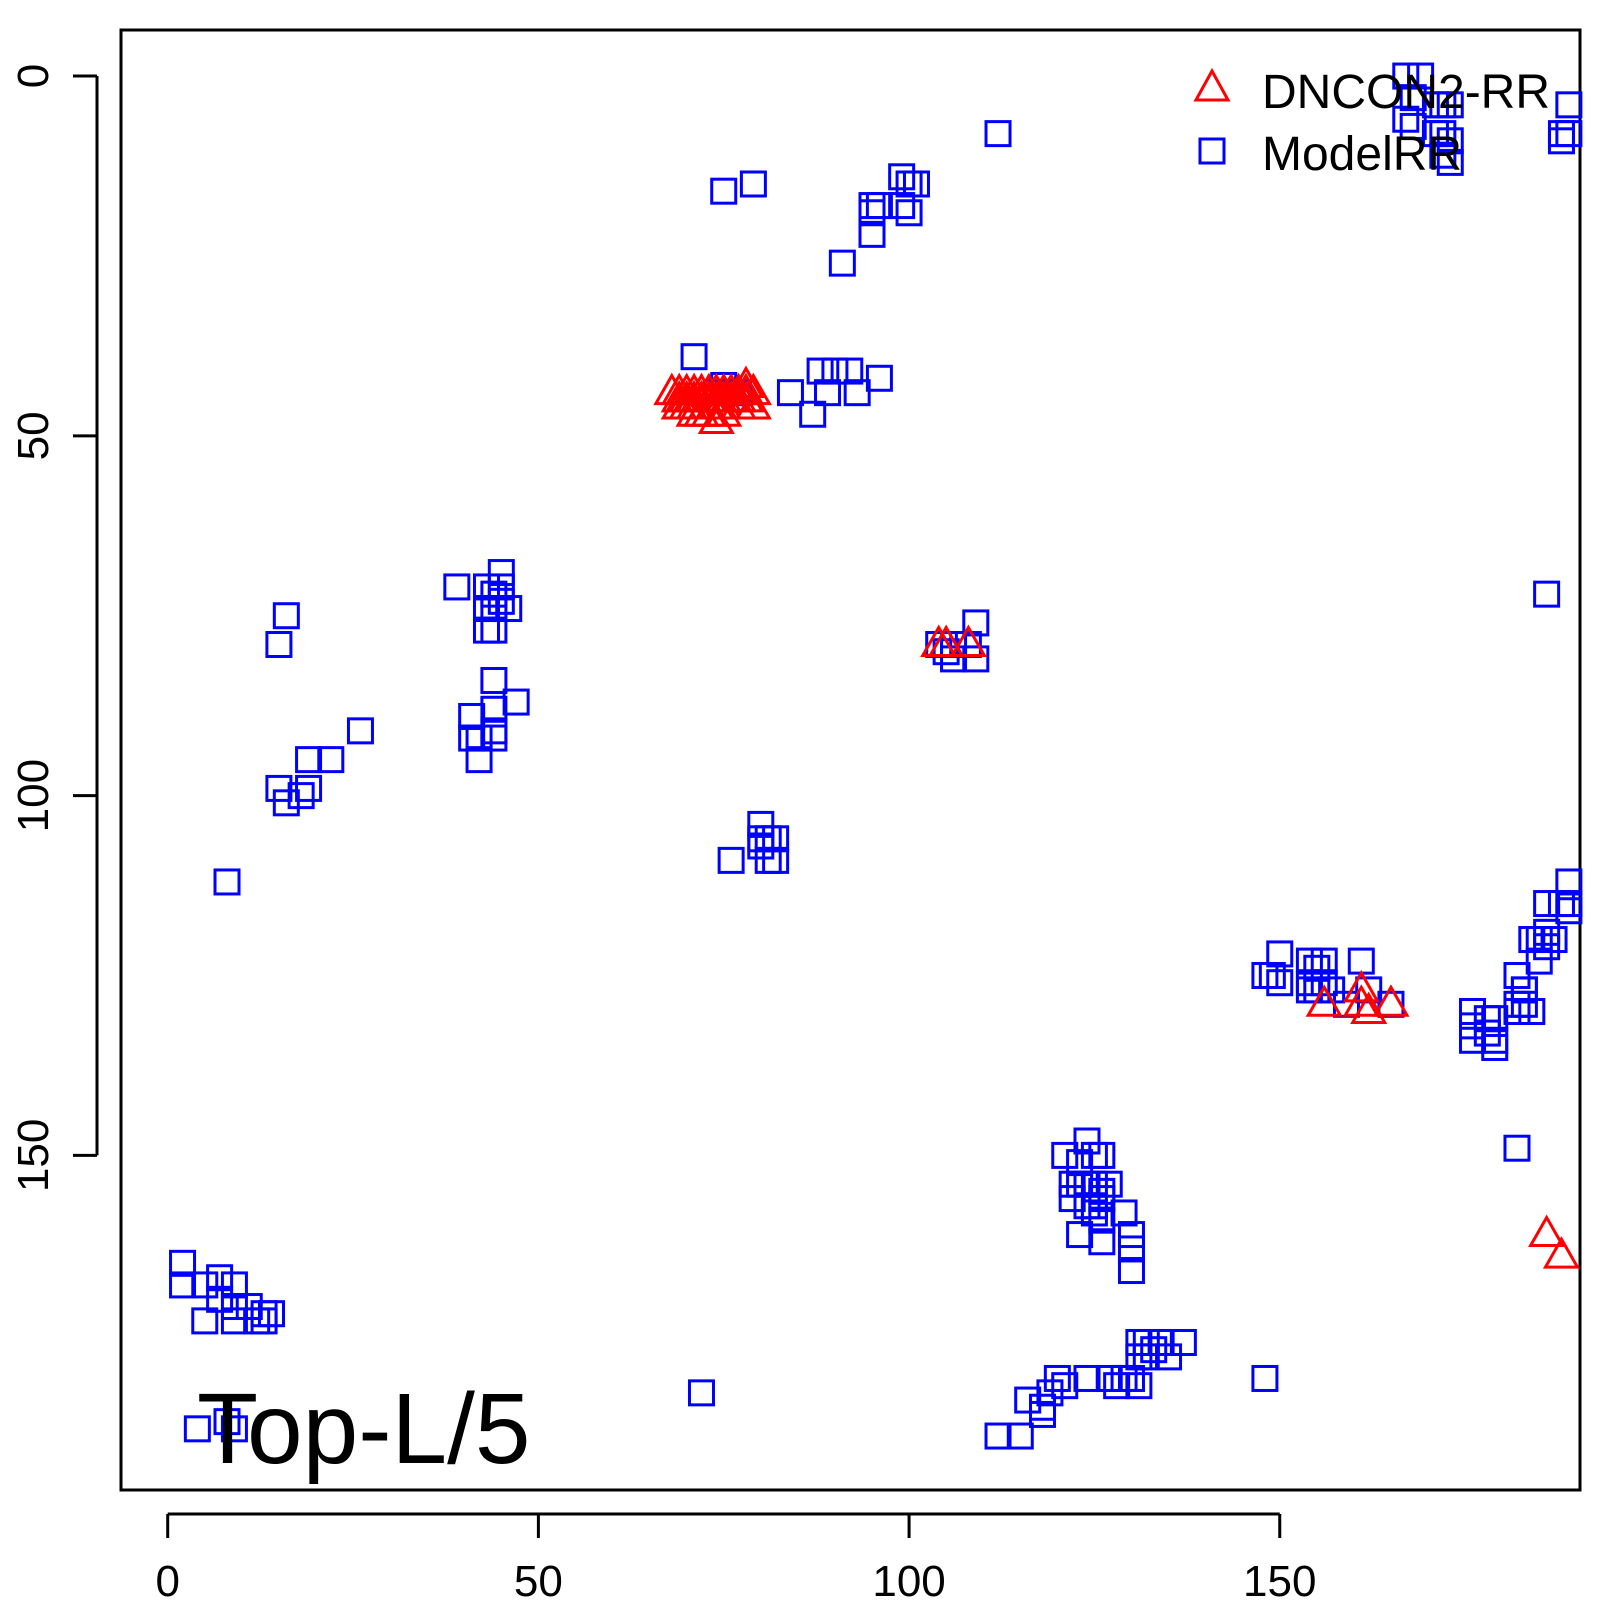 This screenshot has width=1600, height=1600. I want to click on y-tick-label: 50, so click(33, 435).